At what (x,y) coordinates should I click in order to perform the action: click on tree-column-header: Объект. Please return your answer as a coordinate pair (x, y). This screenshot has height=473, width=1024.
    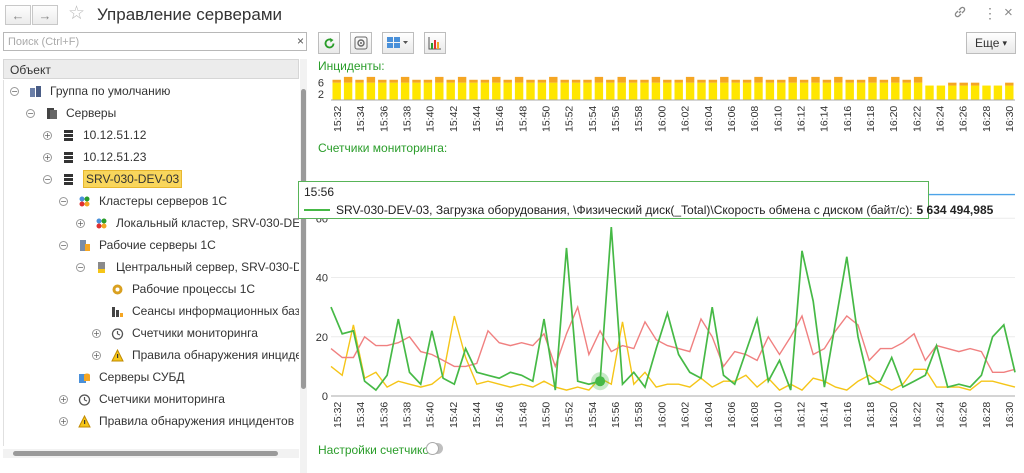
    Looking at the image, I should click on (151, 69).